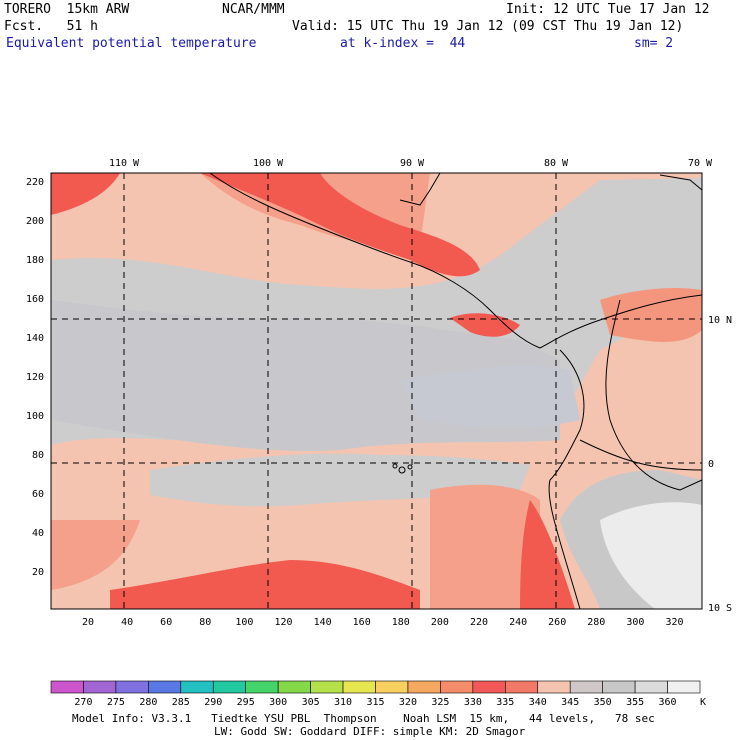  Describe the element at coordinates (479, 622) in the screenshot. I see `x-tick: 220` at that location.